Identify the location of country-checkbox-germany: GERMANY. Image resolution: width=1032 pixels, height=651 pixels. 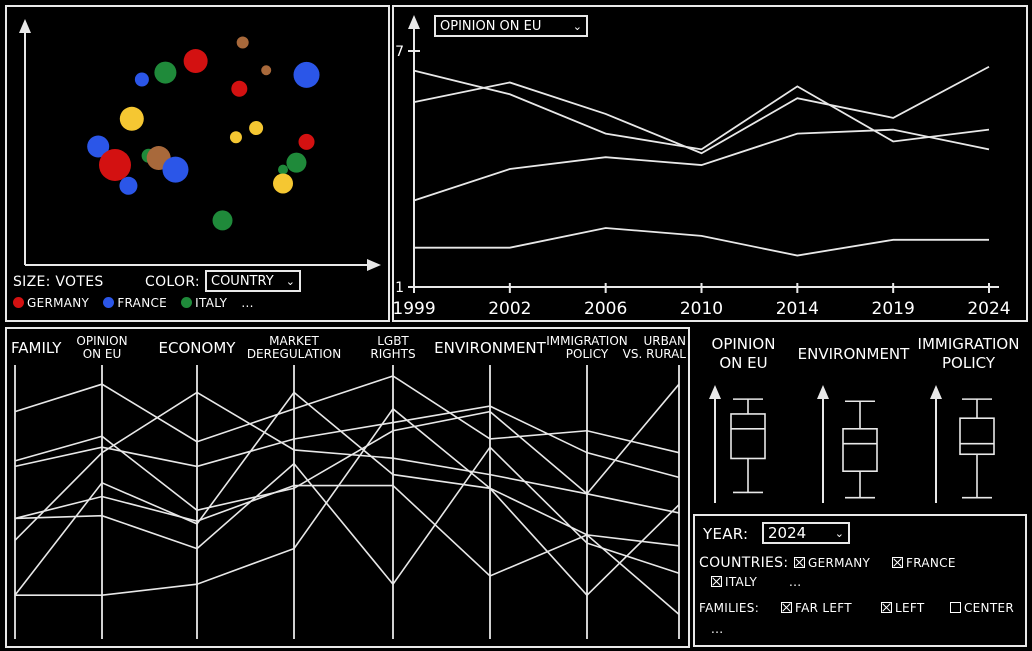
(832, 563).